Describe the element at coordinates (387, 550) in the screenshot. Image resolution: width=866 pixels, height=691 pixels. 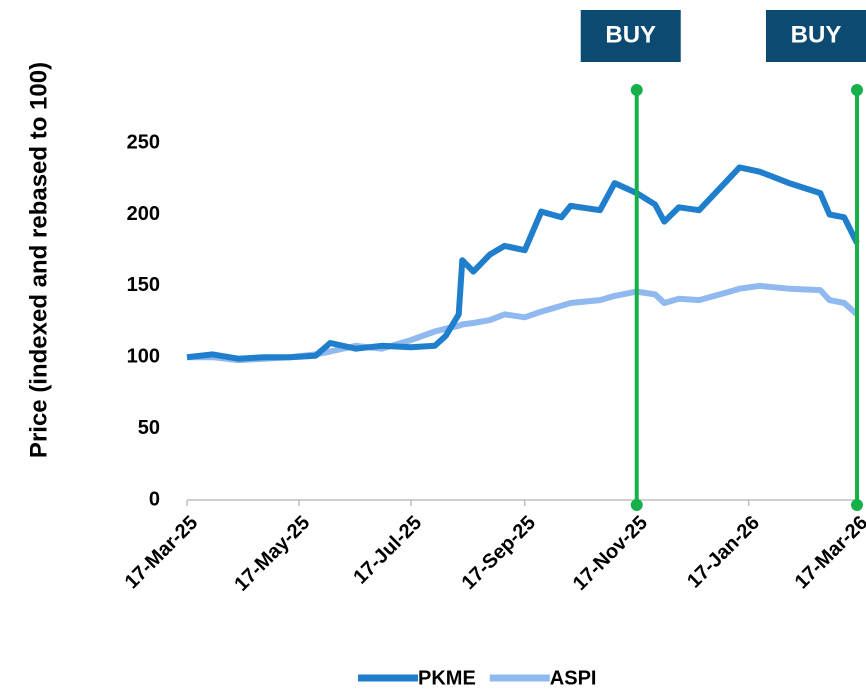
I see `x-tick-label: 17-Jul-25` at that location.